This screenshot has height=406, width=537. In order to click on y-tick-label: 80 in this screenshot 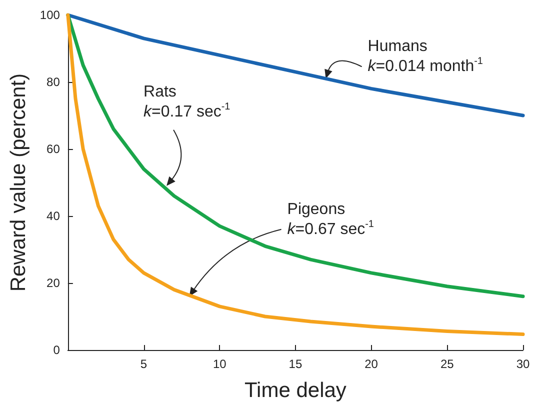, I will do `click(53, 82)`.